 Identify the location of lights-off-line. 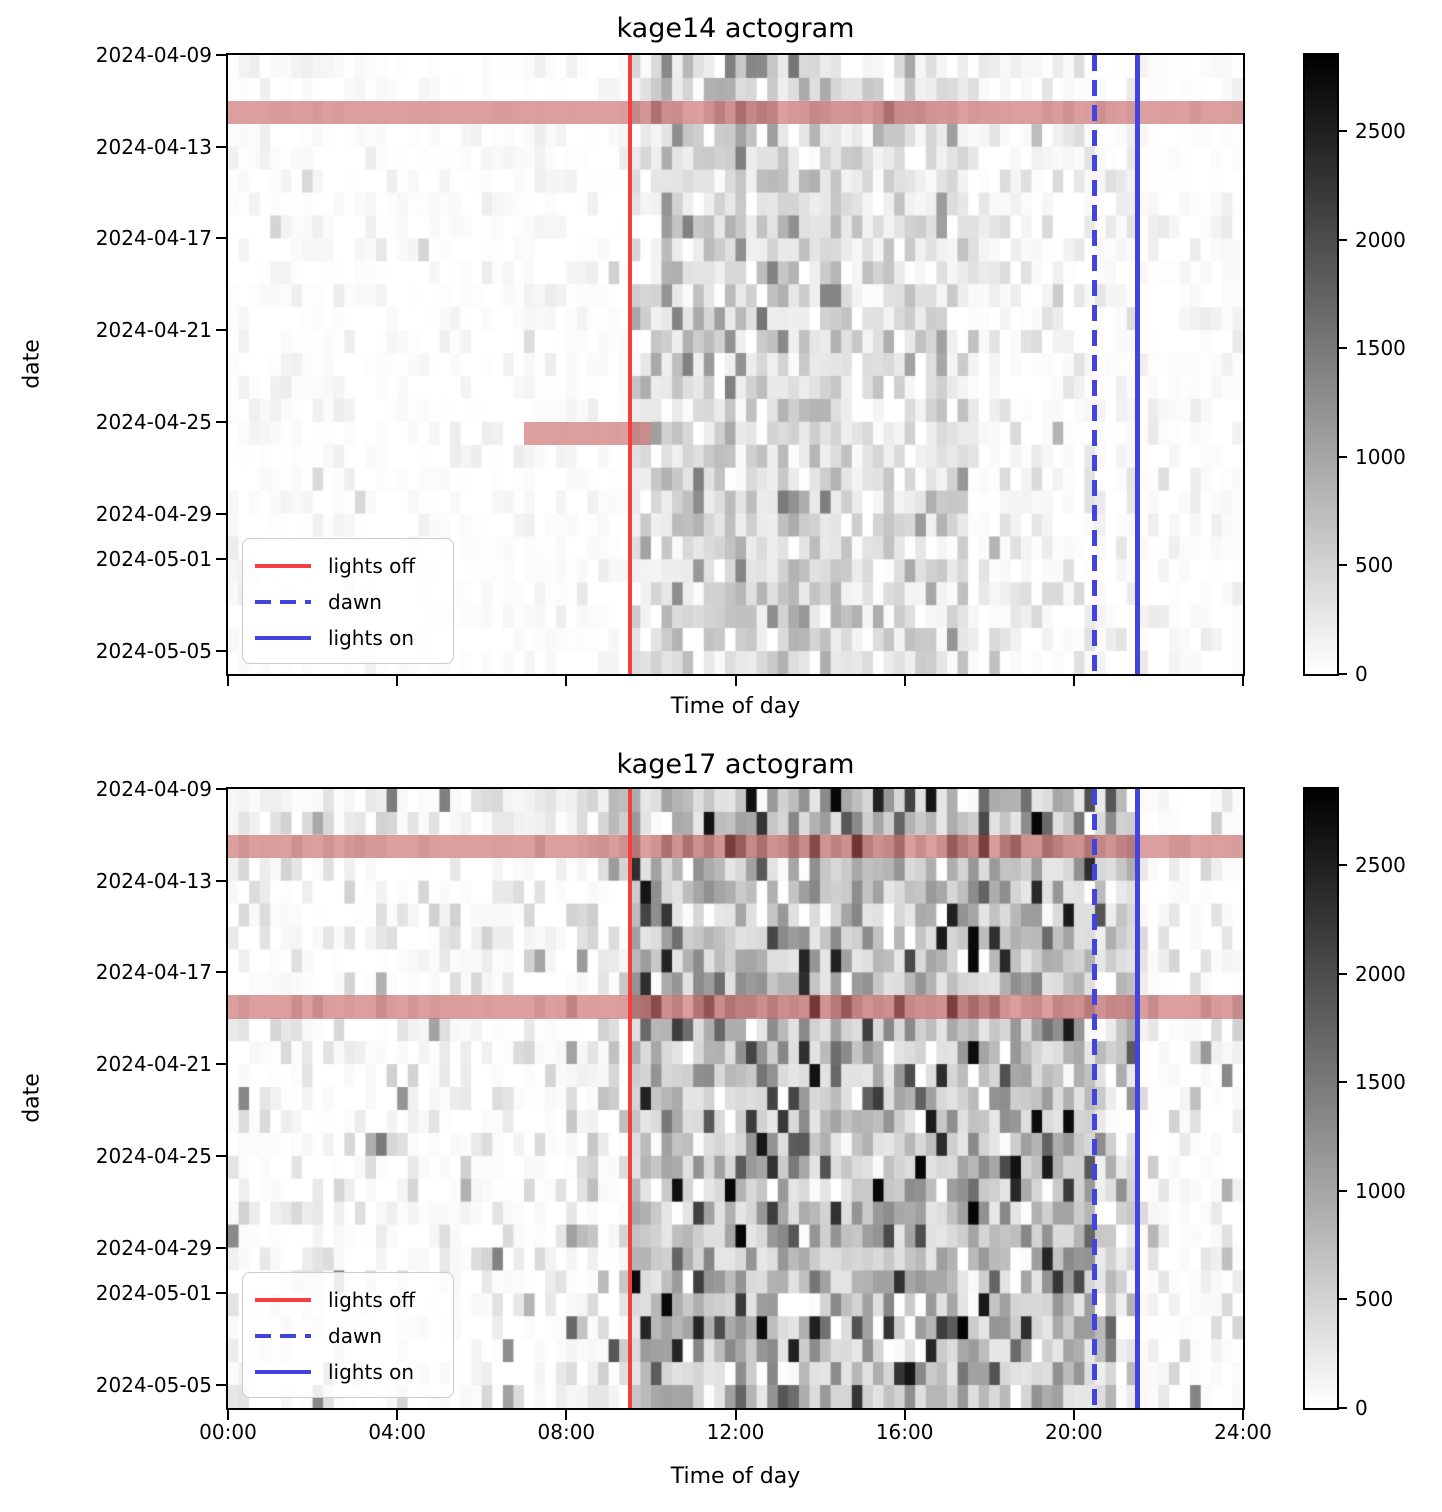
(629, 364).